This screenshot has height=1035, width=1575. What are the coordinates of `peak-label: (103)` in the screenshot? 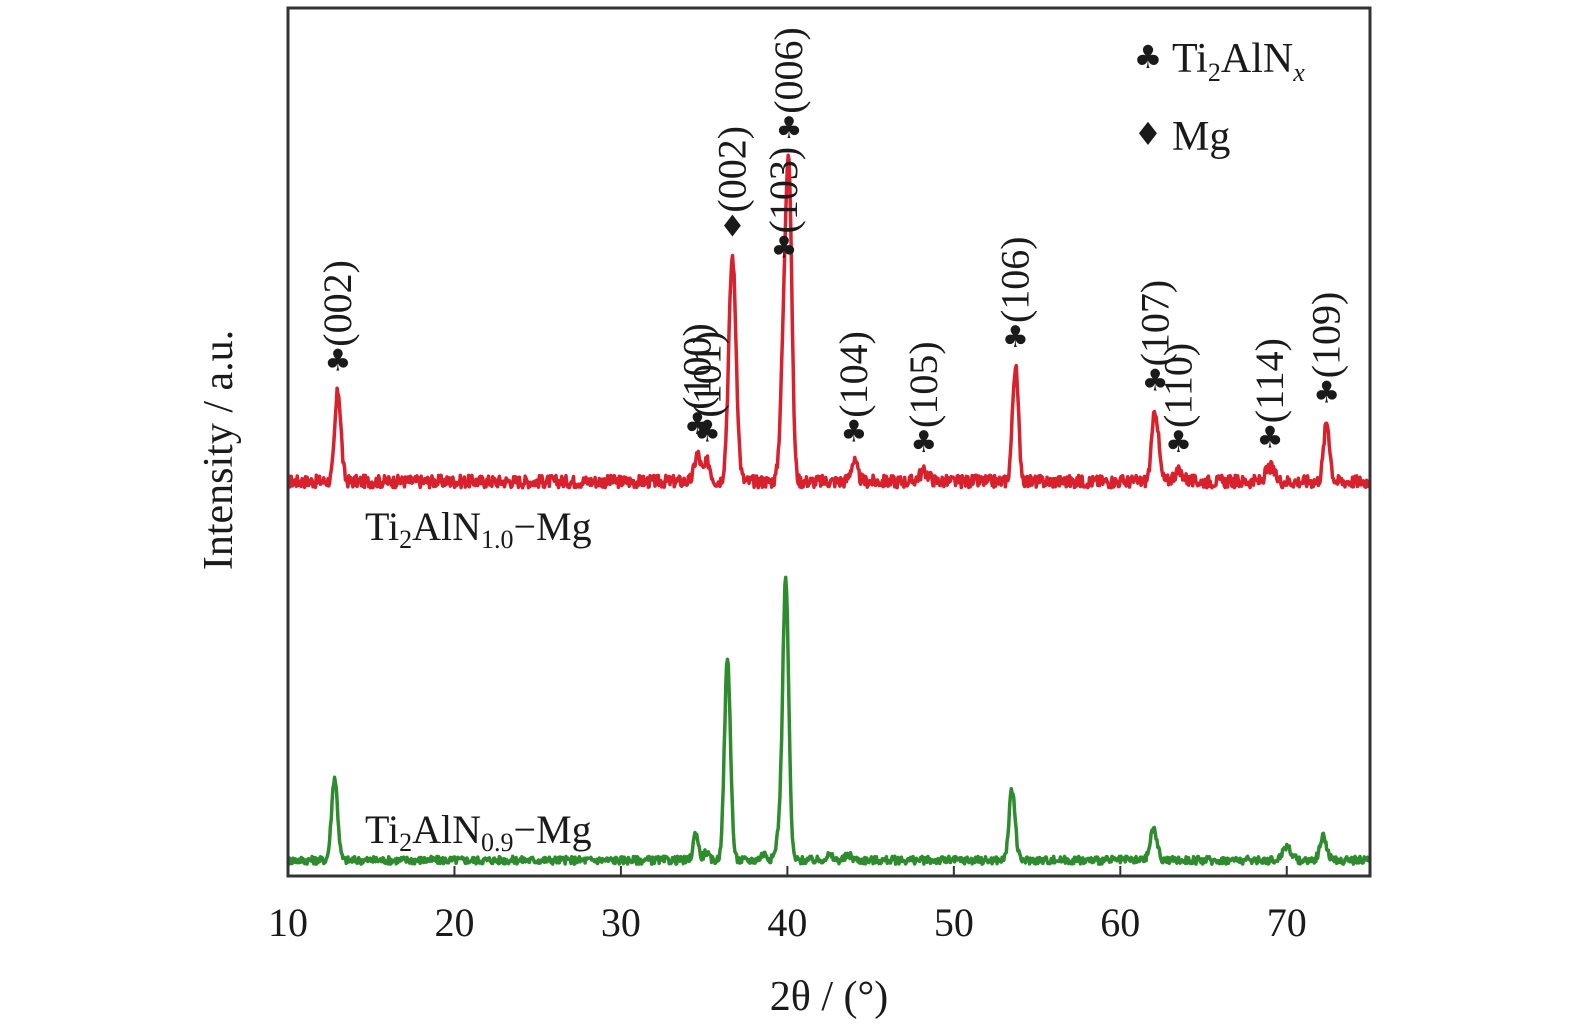 It's located at (783, 190).